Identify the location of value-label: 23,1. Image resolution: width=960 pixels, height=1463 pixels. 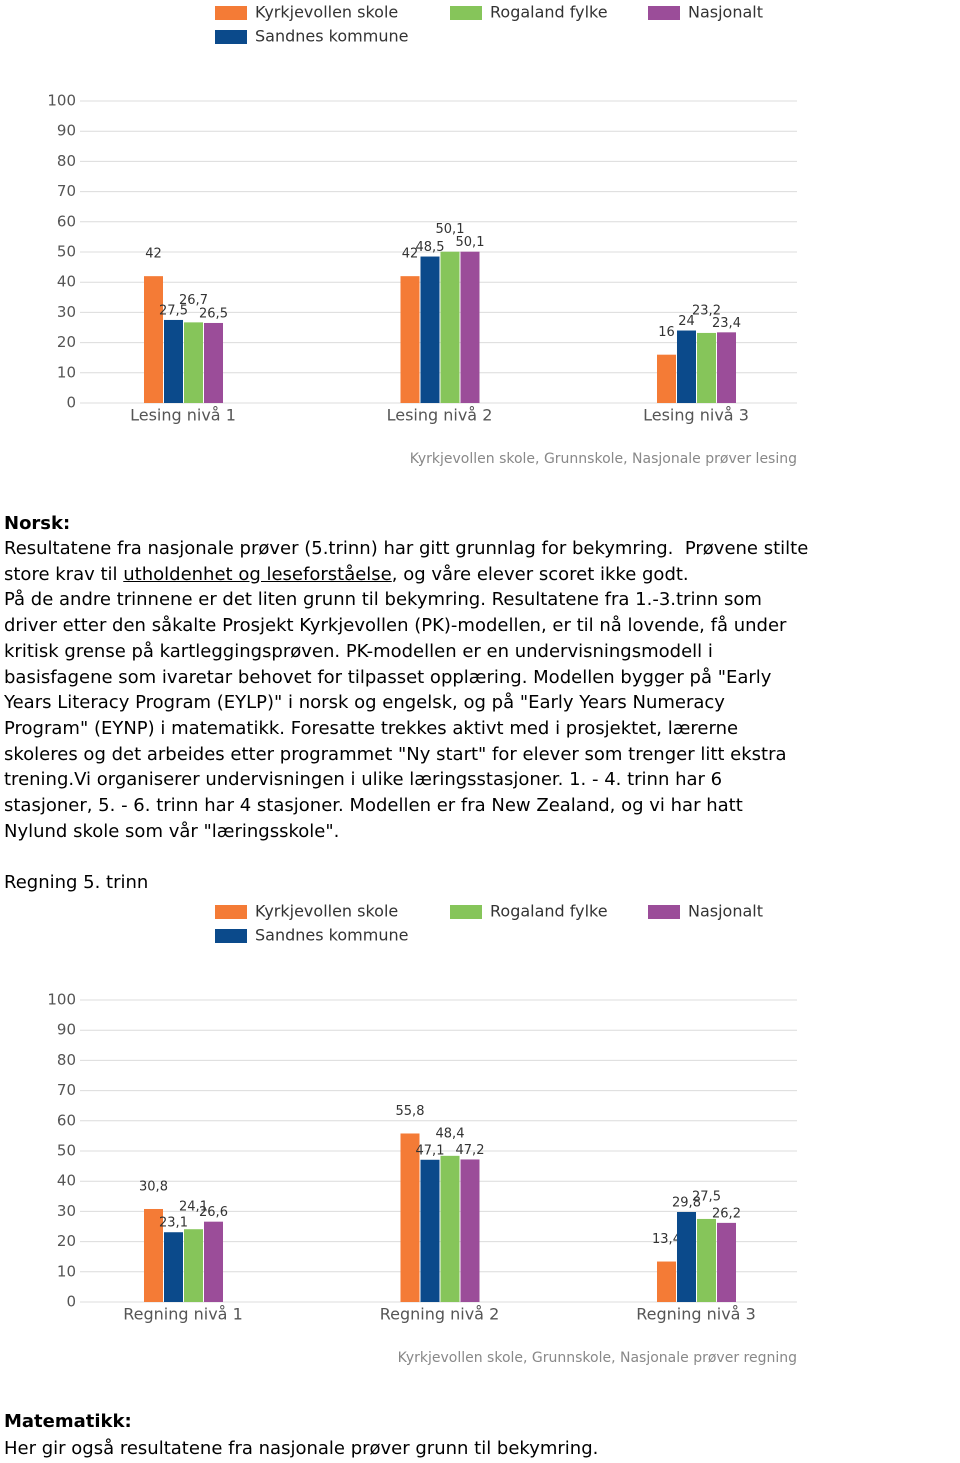
(173, 1223).